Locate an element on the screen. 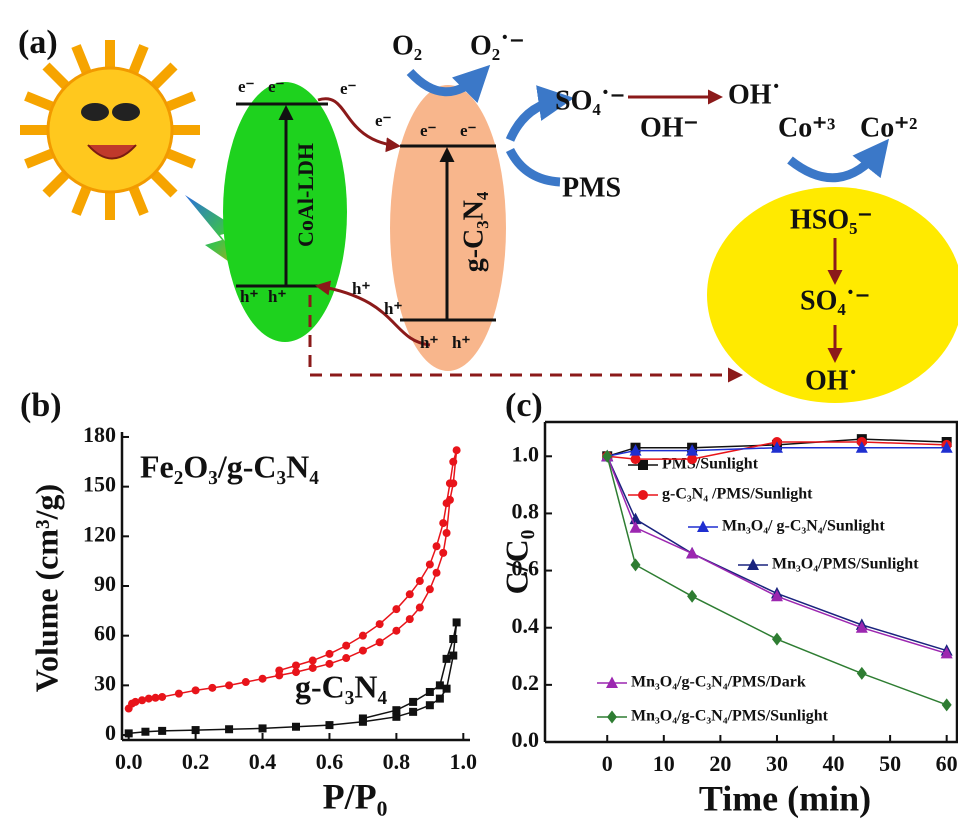 Image resolution: width=958 pixels, height=831 pixels. legend-label: PMS/Sunlight is located at coordinates (710, 464).